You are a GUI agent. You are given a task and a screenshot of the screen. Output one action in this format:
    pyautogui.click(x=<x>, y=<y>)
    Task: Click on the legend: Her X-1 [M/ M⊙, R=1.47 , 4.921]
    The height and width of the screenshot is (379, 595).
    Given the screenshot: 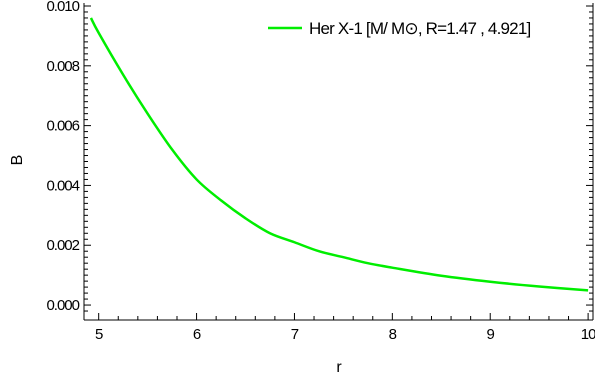 What is the action you would take?
    pyautogui.click(x=399, y=28)
    